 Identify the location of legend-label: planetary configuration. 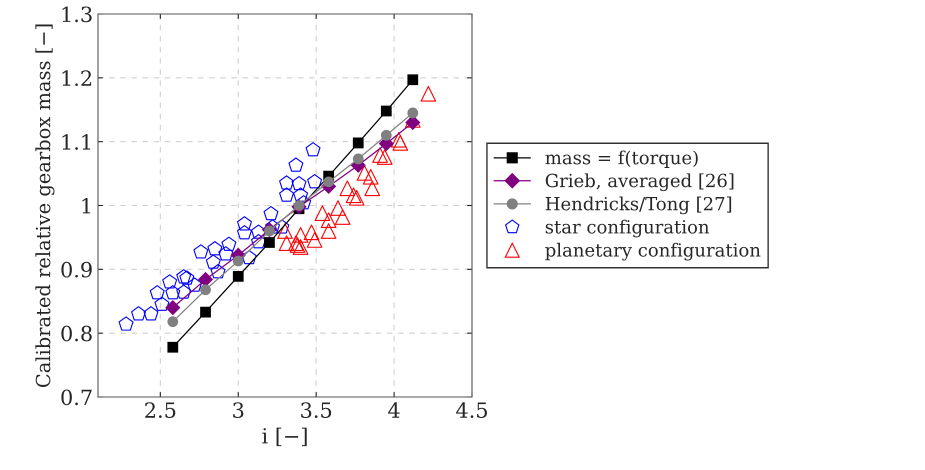
(652, 251).